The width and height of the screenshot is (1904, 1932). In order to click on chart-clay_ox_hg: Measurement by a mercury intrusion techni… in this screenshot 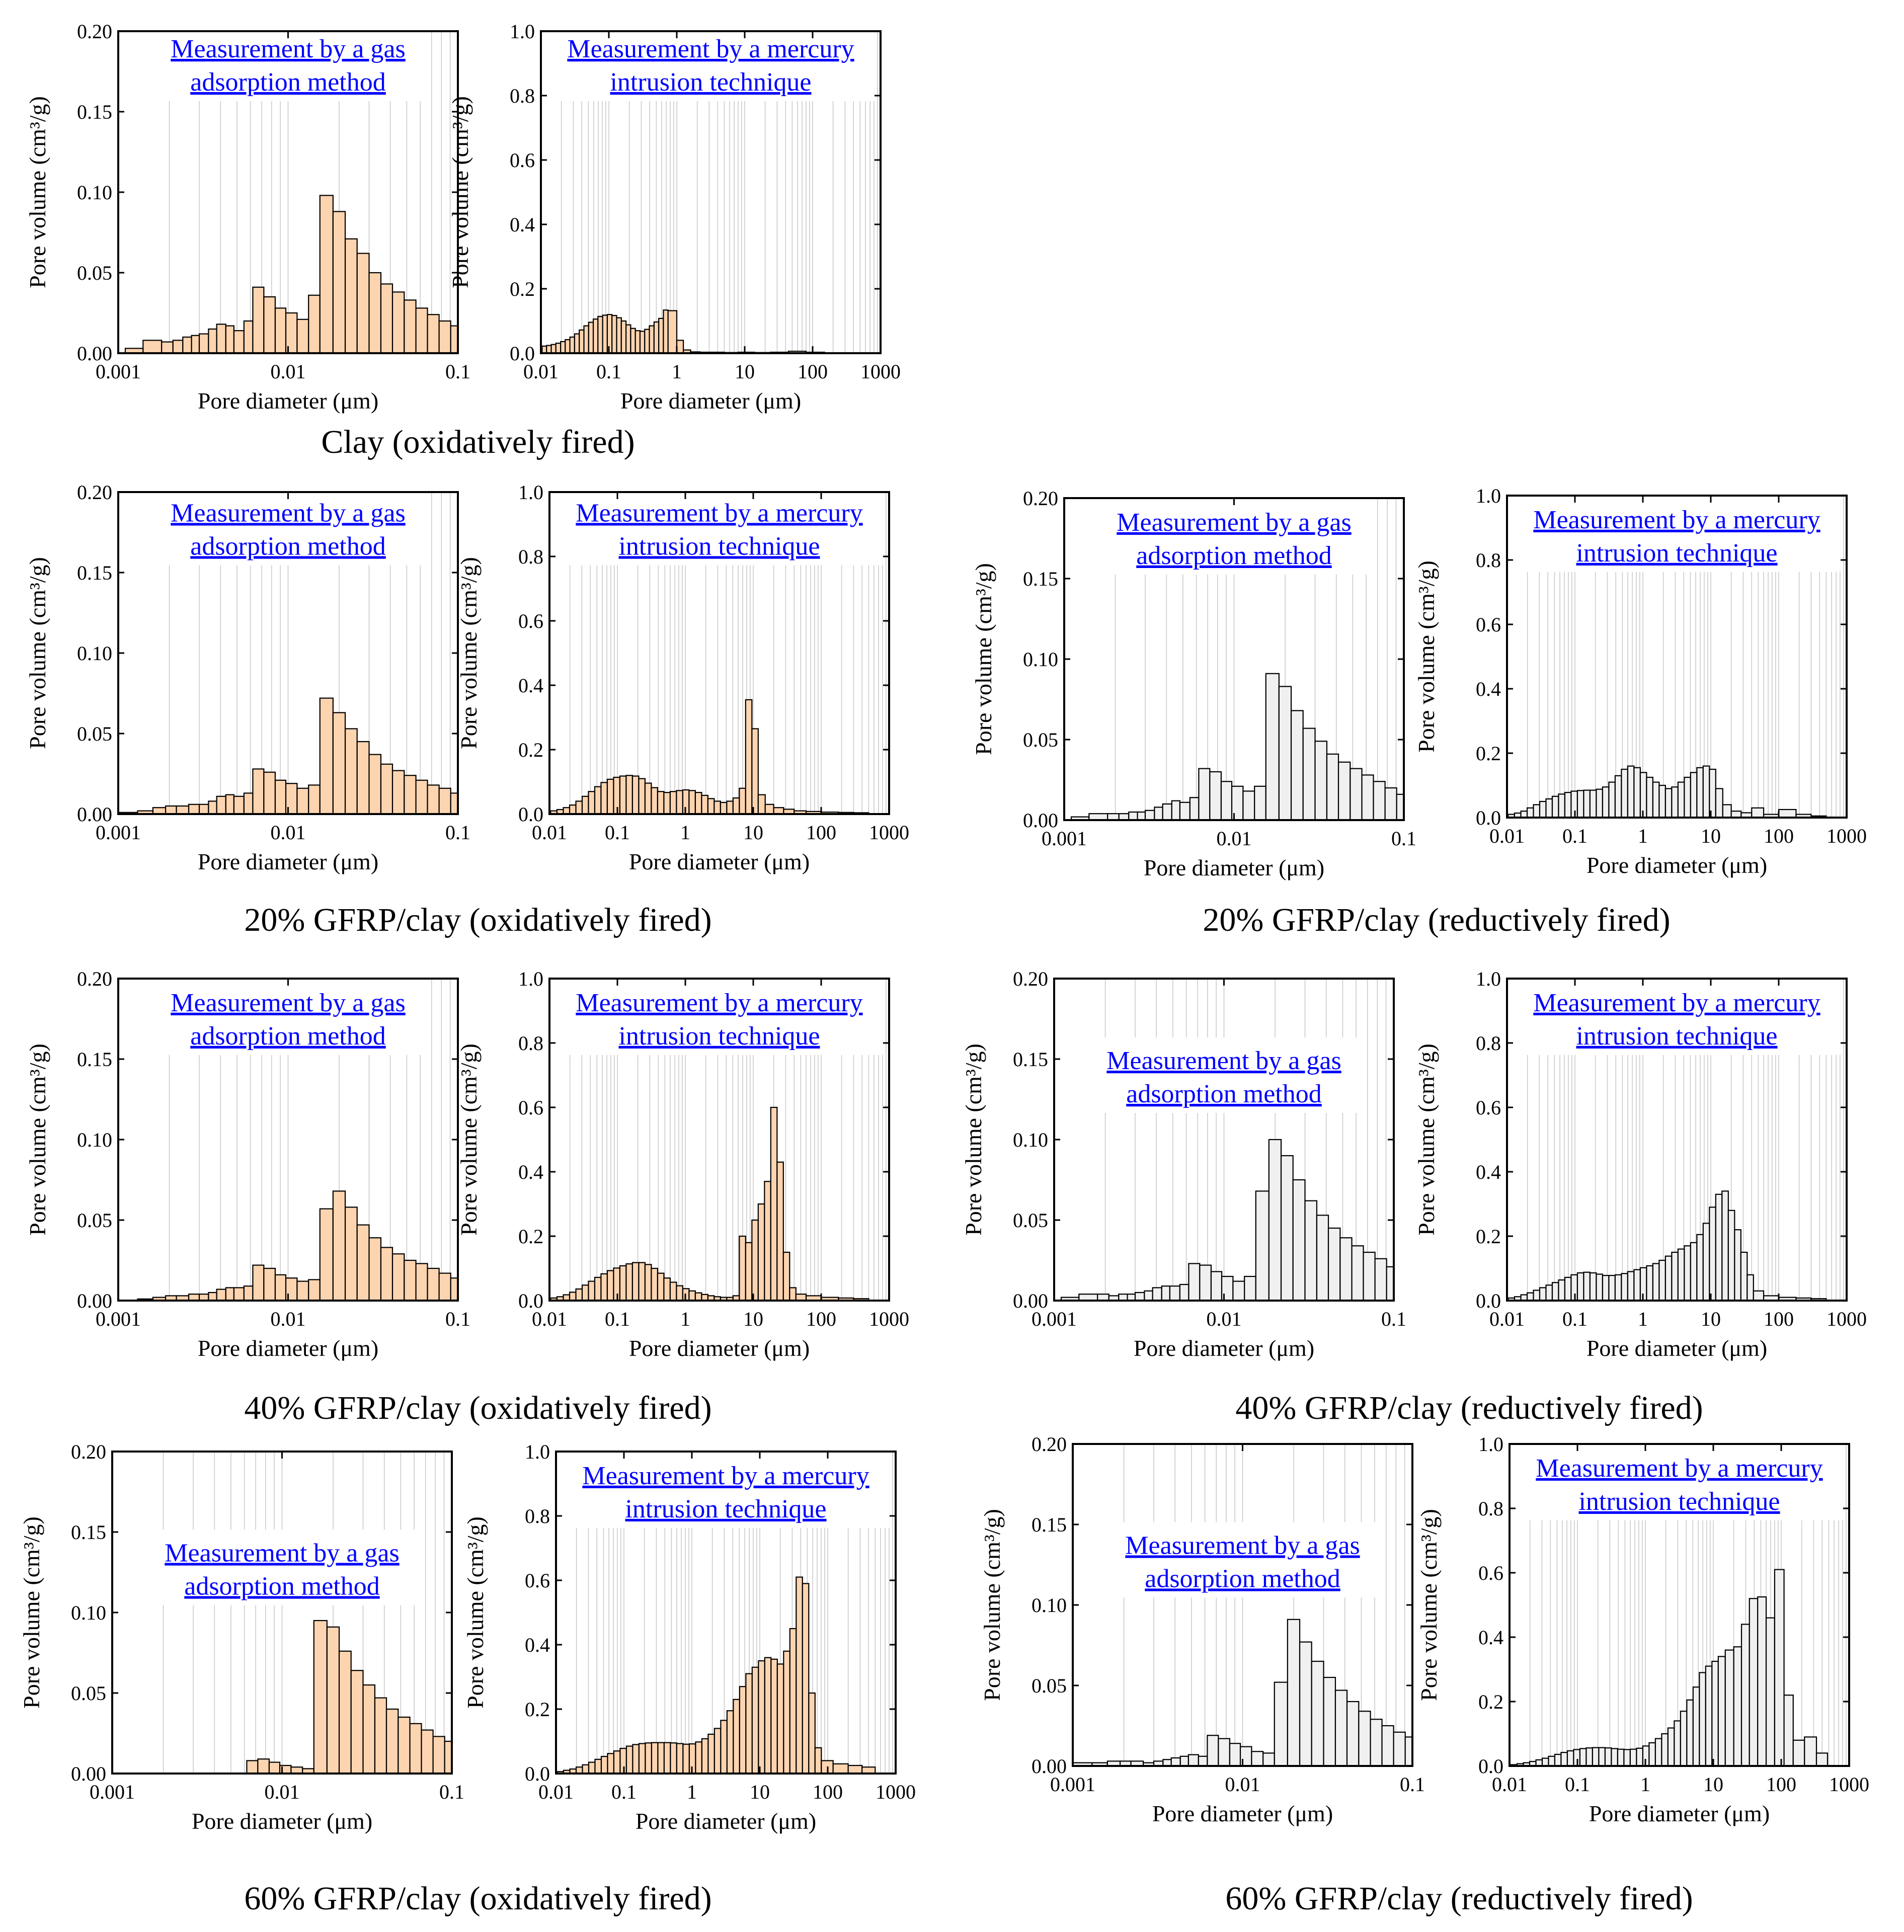, I will do `click(674, 217)`.